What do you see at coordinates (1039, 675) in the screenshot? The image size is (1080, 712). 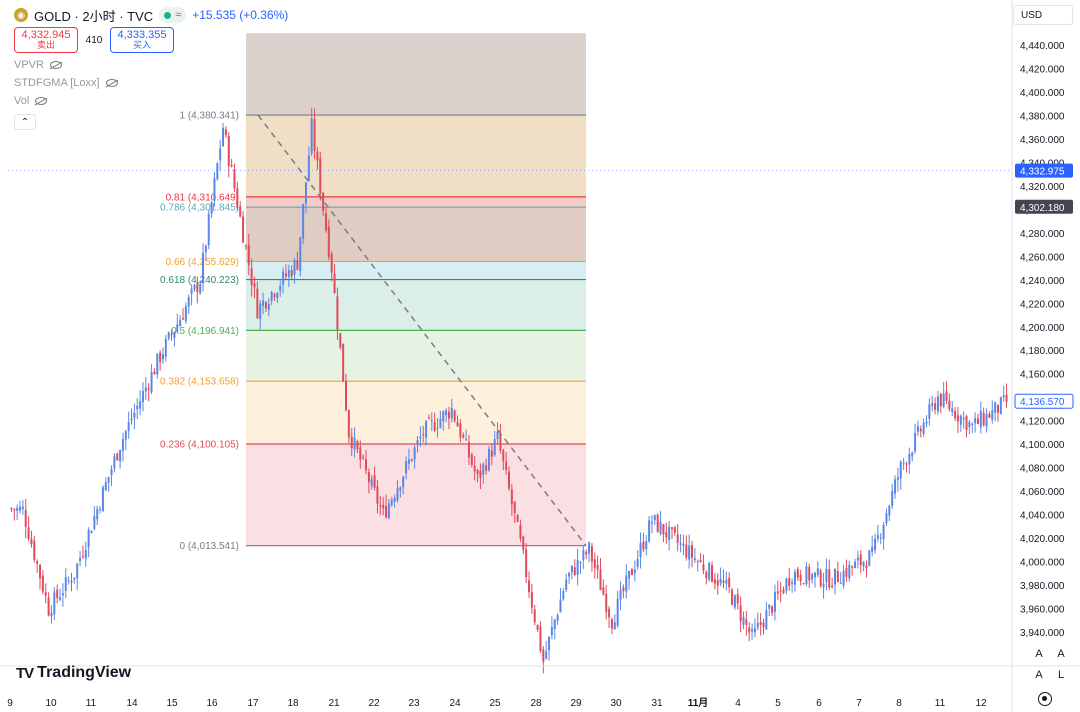 I see `auto-button: A` at bounding box center [1039, 675].